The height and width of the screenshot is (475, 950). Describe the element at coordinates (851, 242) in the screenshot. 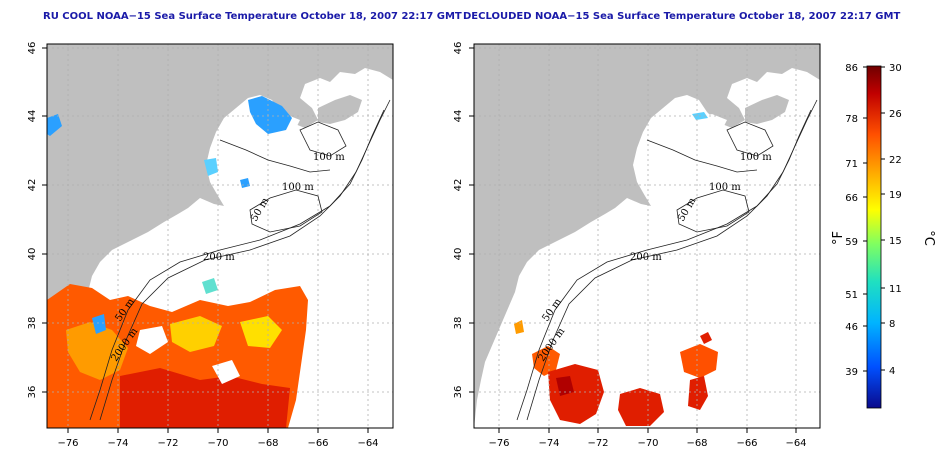

I see `colorbar-f-tick-59: 59` at that location.